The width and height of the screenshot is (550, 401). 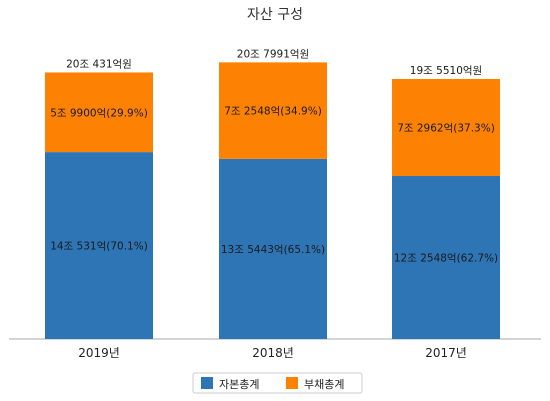 I want to click on legend-swatch-equity, so click(x=207, y=383).